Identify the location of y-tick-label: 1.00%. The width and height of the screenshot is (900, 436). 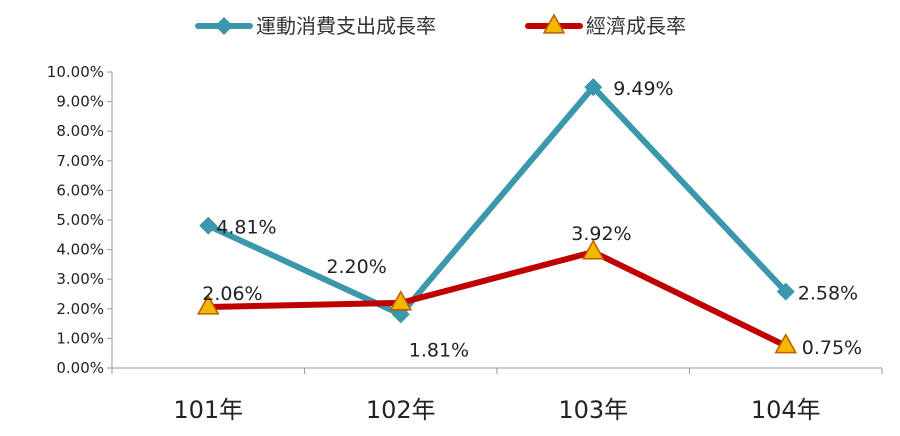
(80, 338).